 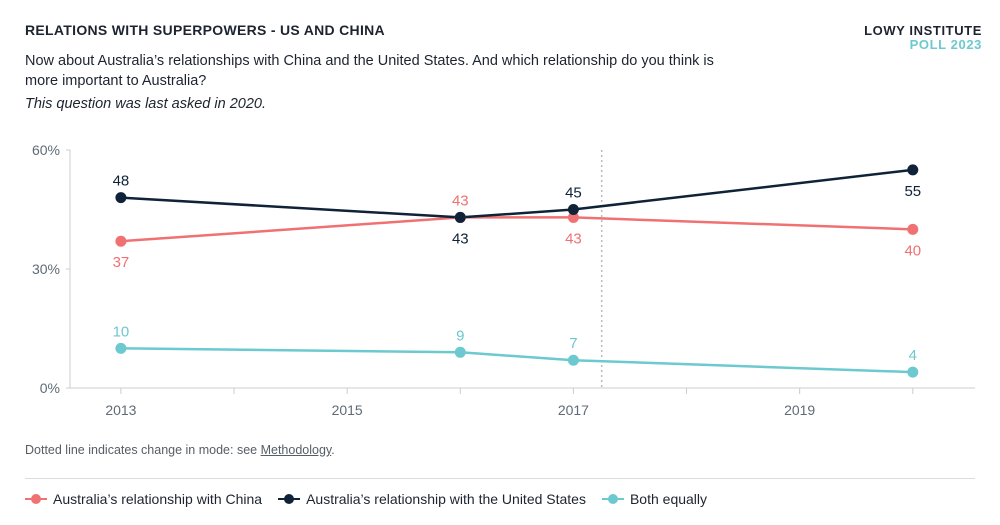 I want to click on brand-poll: POLL 2023, so click(x=945, y=44).